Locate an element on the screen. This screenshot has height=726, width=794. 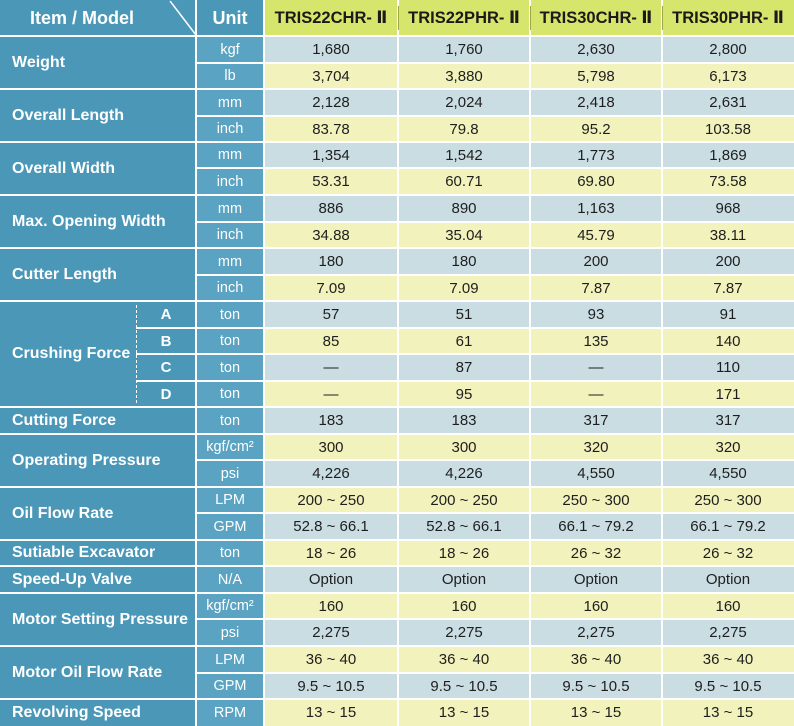
value-cell: 2,418 is located at coordinates (596, 102).